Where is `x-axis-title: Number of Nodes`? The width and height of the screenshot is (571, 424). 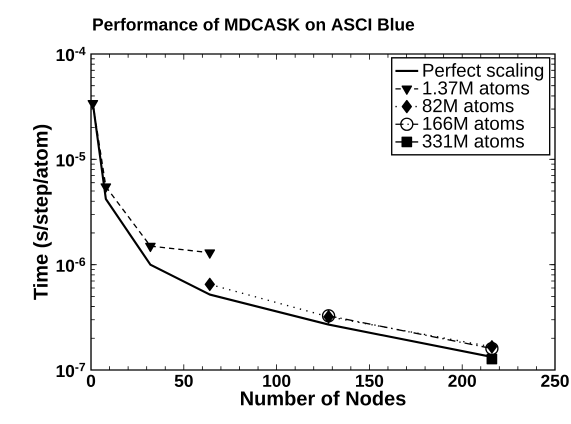 x-axis-title: Number of Nodes is located at coordinates (323, 398).